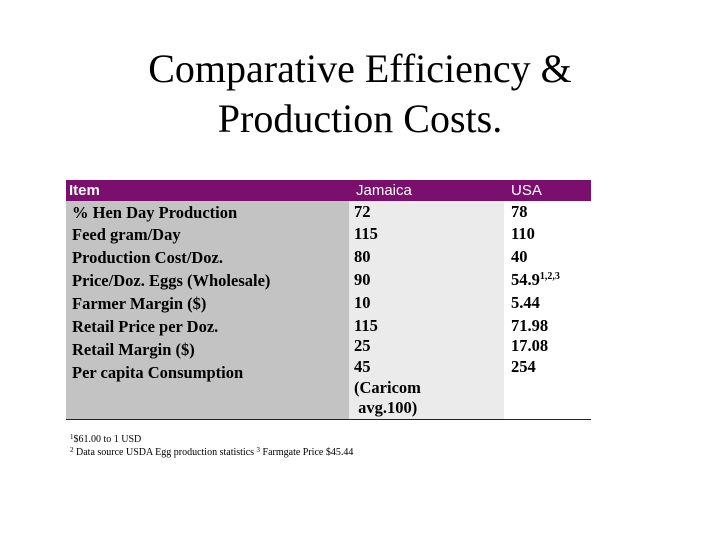 Image resolution: width=720 pixels, height=540 pixels. I want to click on footnote-3-marker: 3, so click(258, 450).